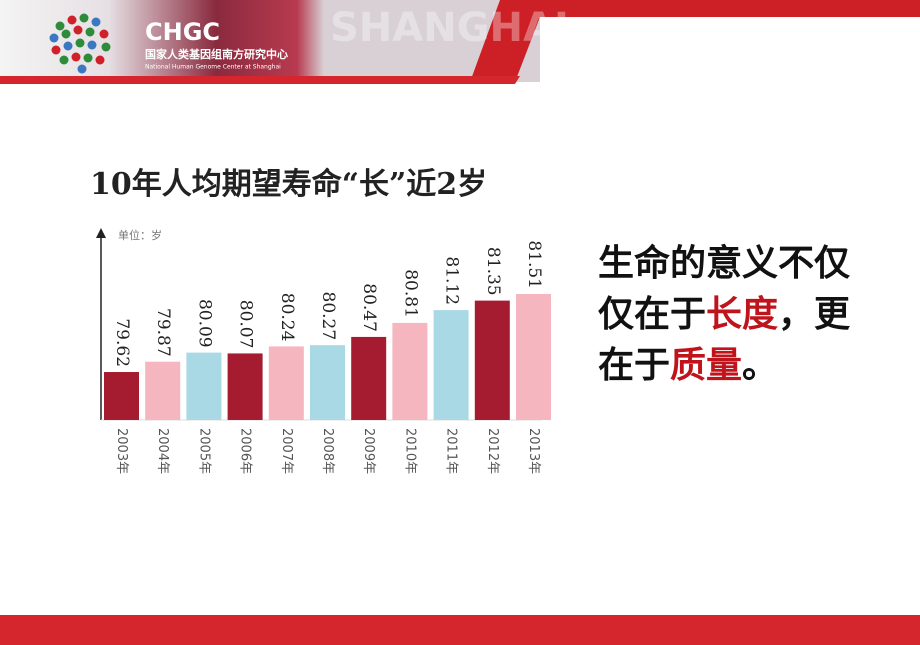 The width and height of the screenshot is (920, 645). Describe the element at coordinates (121, 451) in the screenshot. I see `x-tick-label: 2003年` at that location.